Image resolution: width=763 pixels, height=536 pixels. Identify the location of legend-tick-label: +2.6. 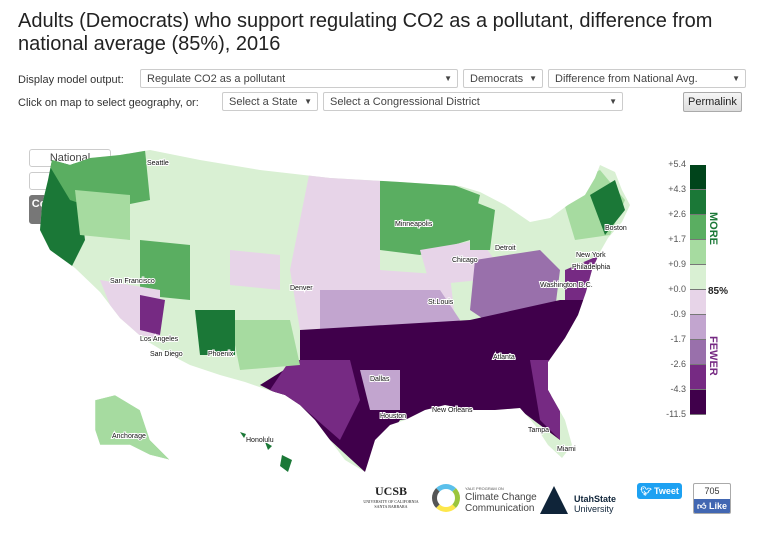
(677, 214).